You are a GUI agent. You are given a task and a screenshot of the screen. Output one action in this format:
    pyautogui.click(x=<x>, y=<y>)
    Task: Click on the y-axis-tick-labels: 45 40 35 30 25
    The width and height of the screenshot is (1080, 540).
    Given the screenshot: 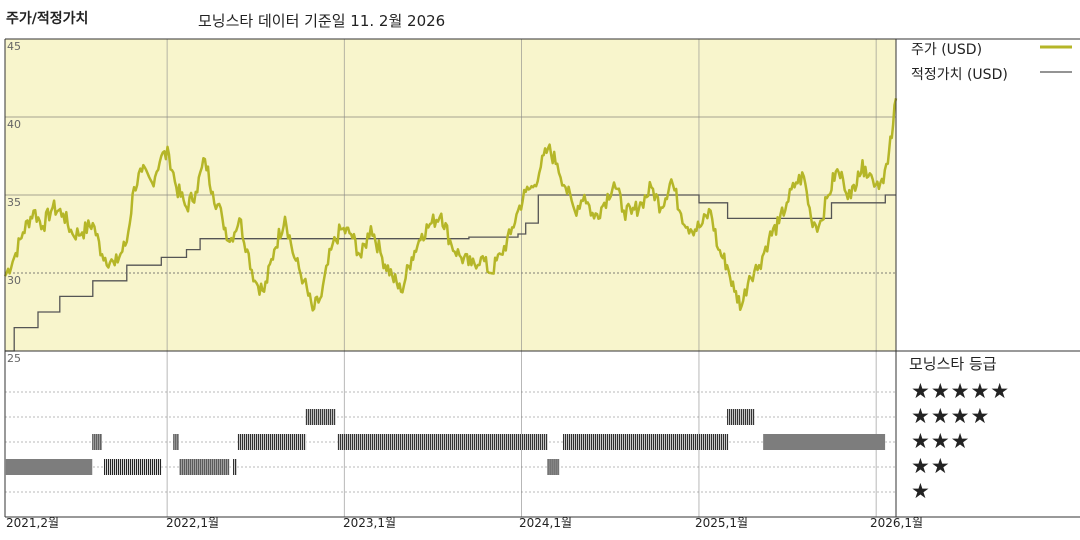 What is the action you would take?
    pyautogui.click(x=14, y=202)
    